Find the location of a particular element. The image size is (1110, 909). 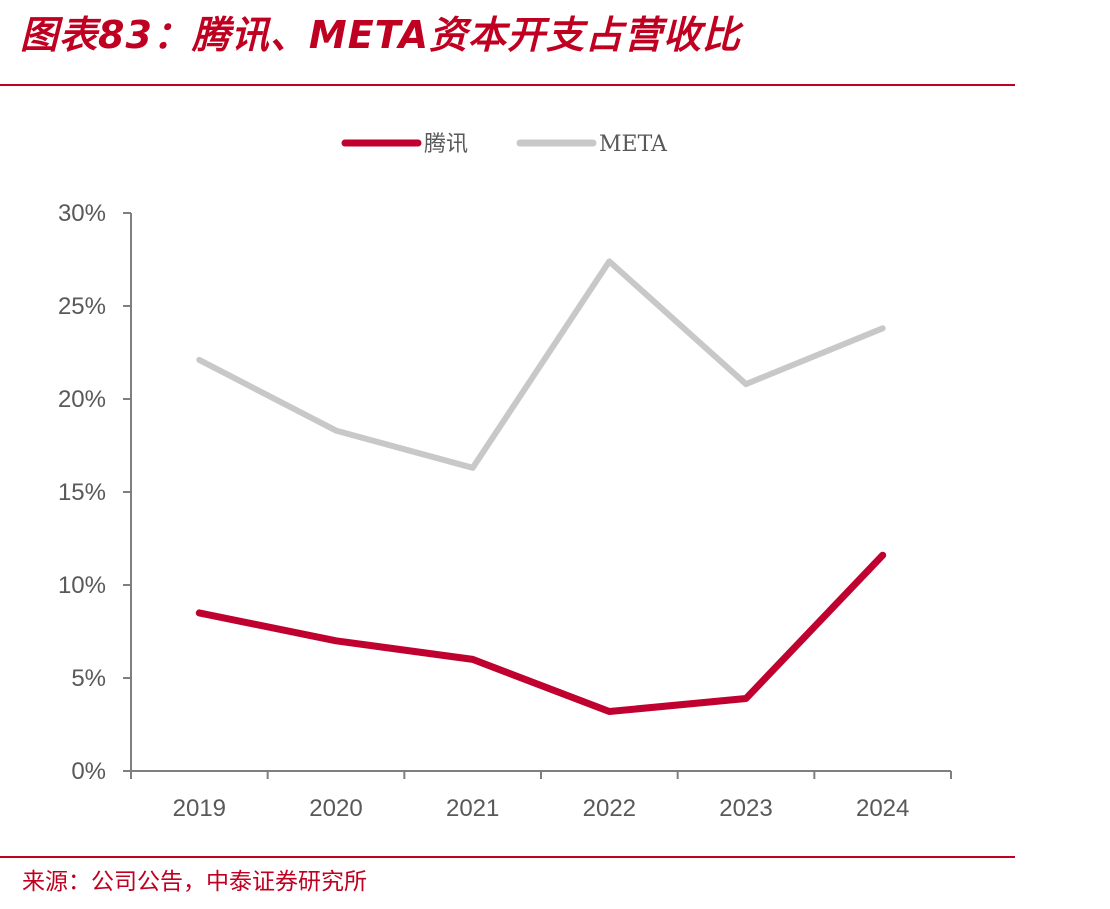

series-line-meta is located at coordinates (541, 364).